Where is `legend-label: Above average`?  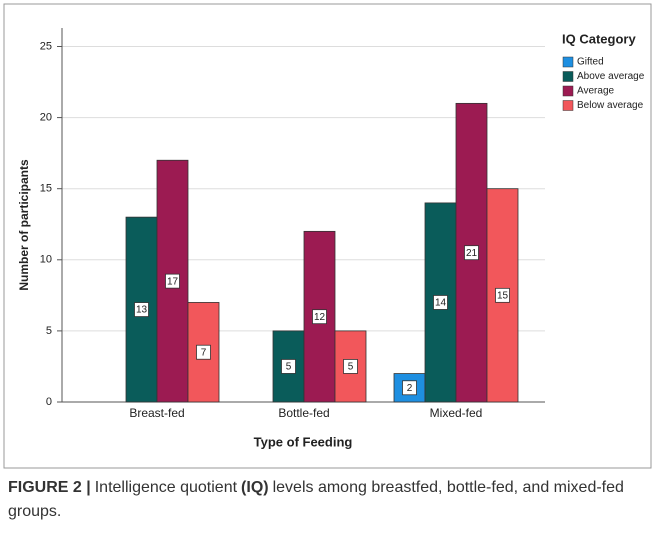
legend-label: Above average is located at coordinates (611, 76).